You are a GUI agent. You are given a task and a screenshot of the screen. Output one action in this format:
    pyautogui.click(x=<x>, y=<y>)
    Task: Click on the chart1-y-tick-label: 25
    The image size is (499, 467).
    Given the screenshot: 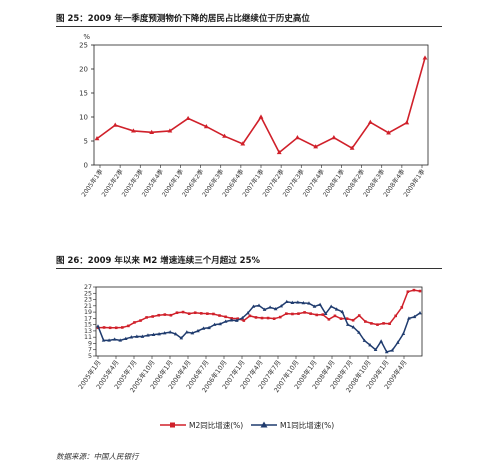 What is the action you would take?
    pyautogui.click(x=83, y=46)
    